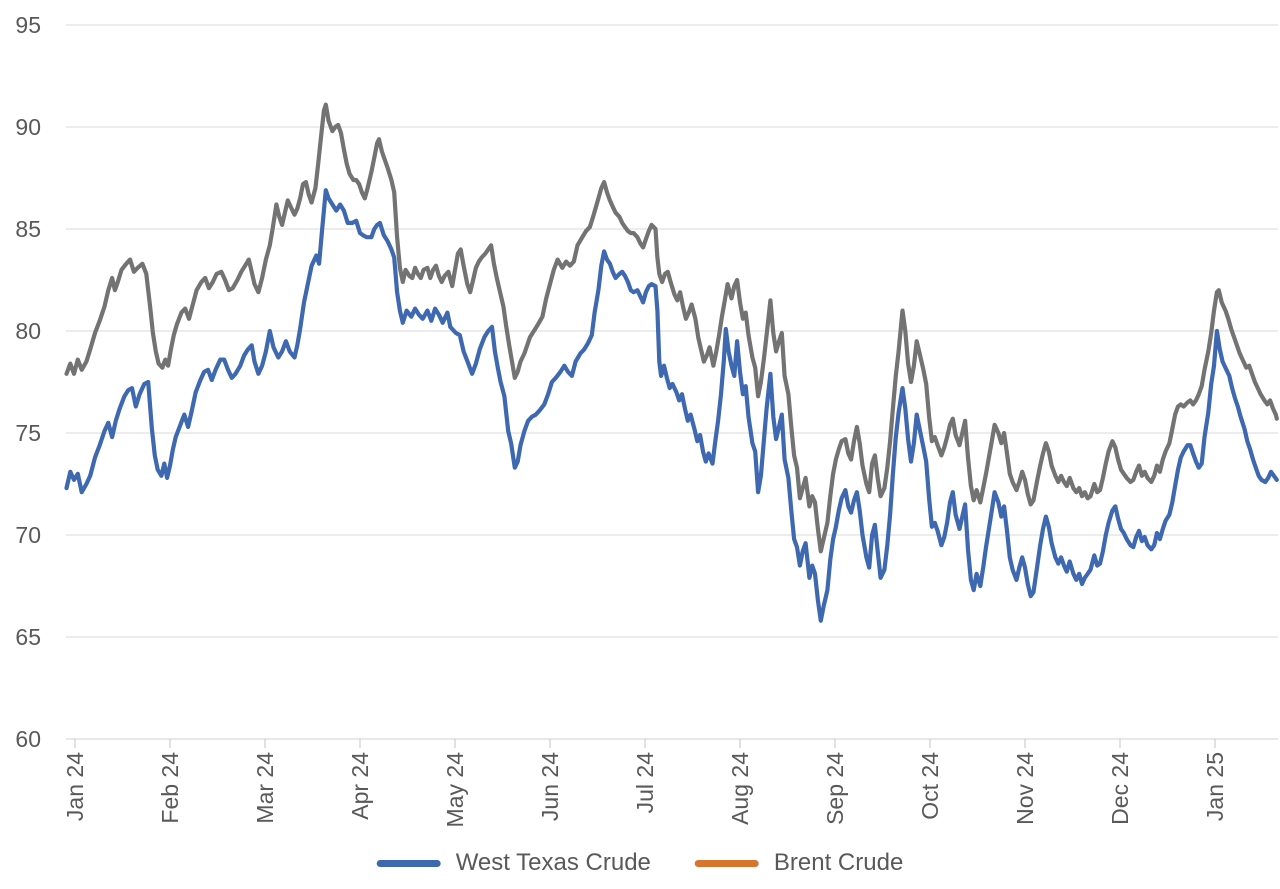  I want to click on west-texas-crude-legend-label: West Texas Crude, so click(553, 862).